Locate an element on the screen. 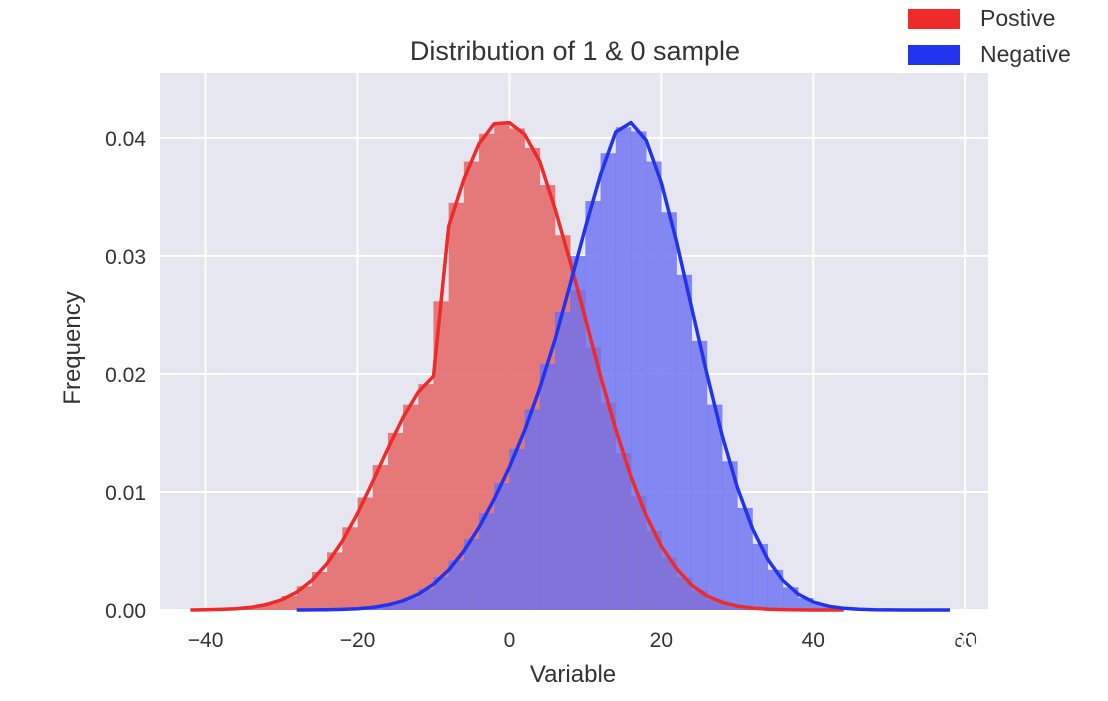  x-axis-label: Variable is located at coordinates (573, 674).